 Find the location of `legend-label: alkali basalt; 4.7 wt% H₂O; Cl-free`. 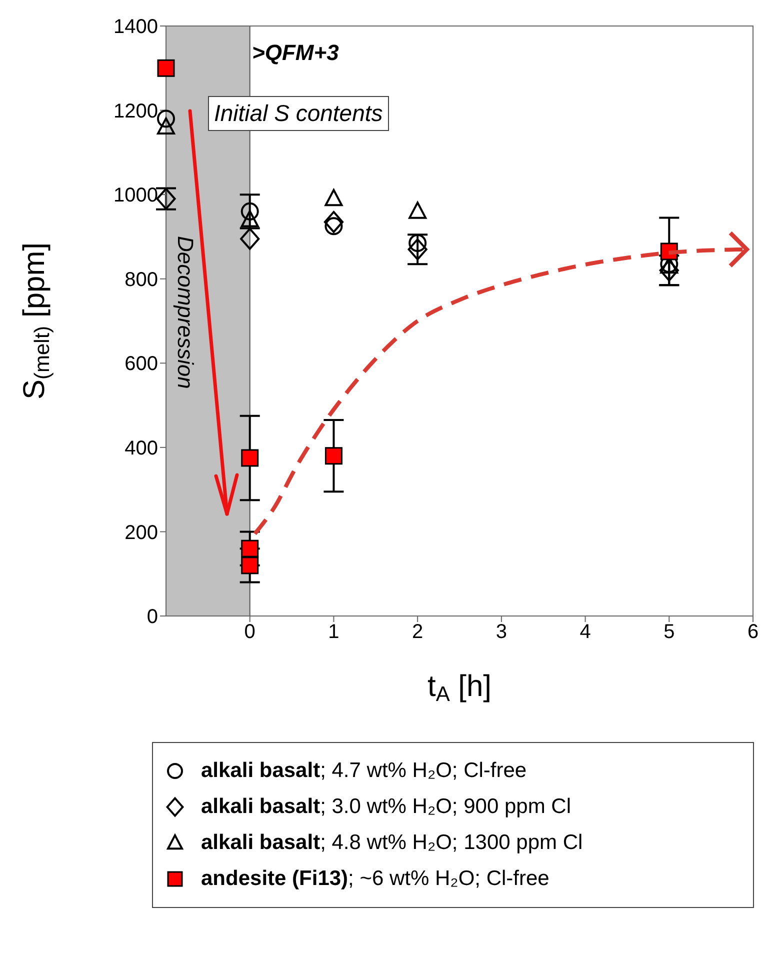

legend-label: alkali basalt; 4.7 wt% H₂O; Cl-free is located at coordinates (364, 770).